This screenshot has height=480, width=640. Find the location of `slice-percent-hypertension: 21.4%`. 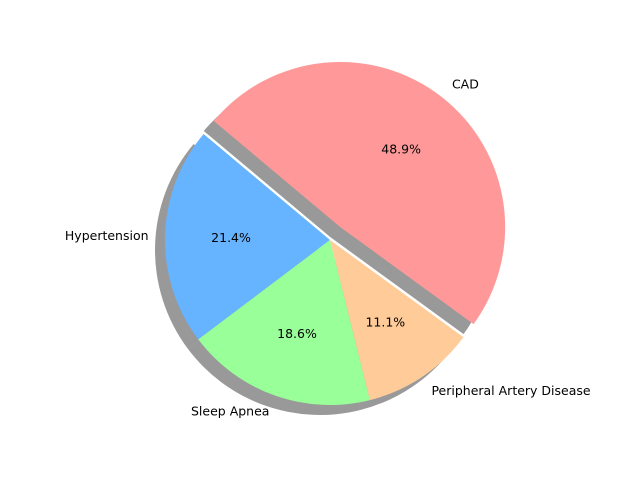

slice-percent-hypertension: 21.4% is located at coordinates (231, 237).